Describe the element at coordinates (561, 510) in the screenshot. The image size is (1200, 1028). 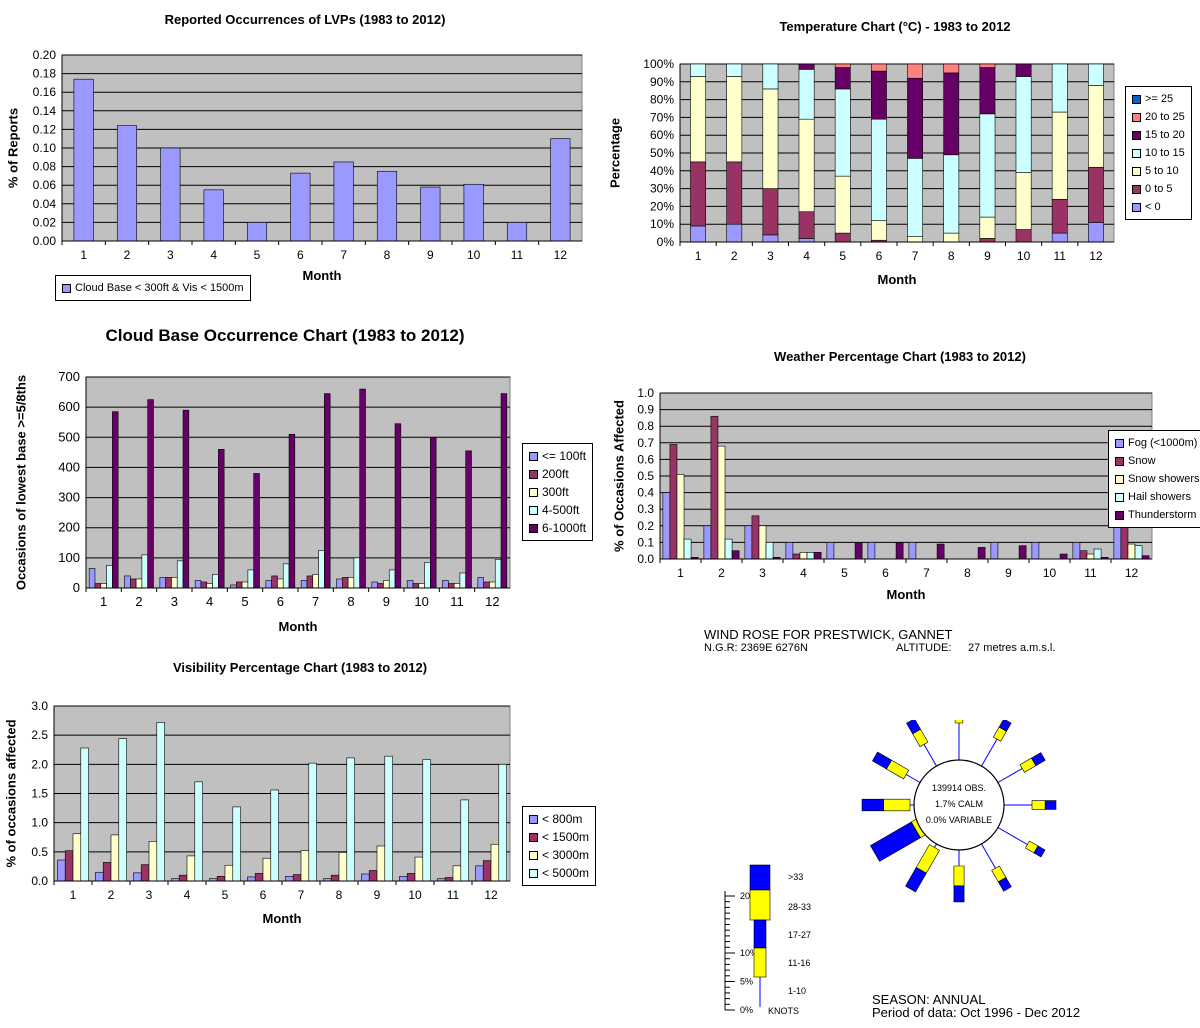
I see `legend-label: 4-500ft` at that location.